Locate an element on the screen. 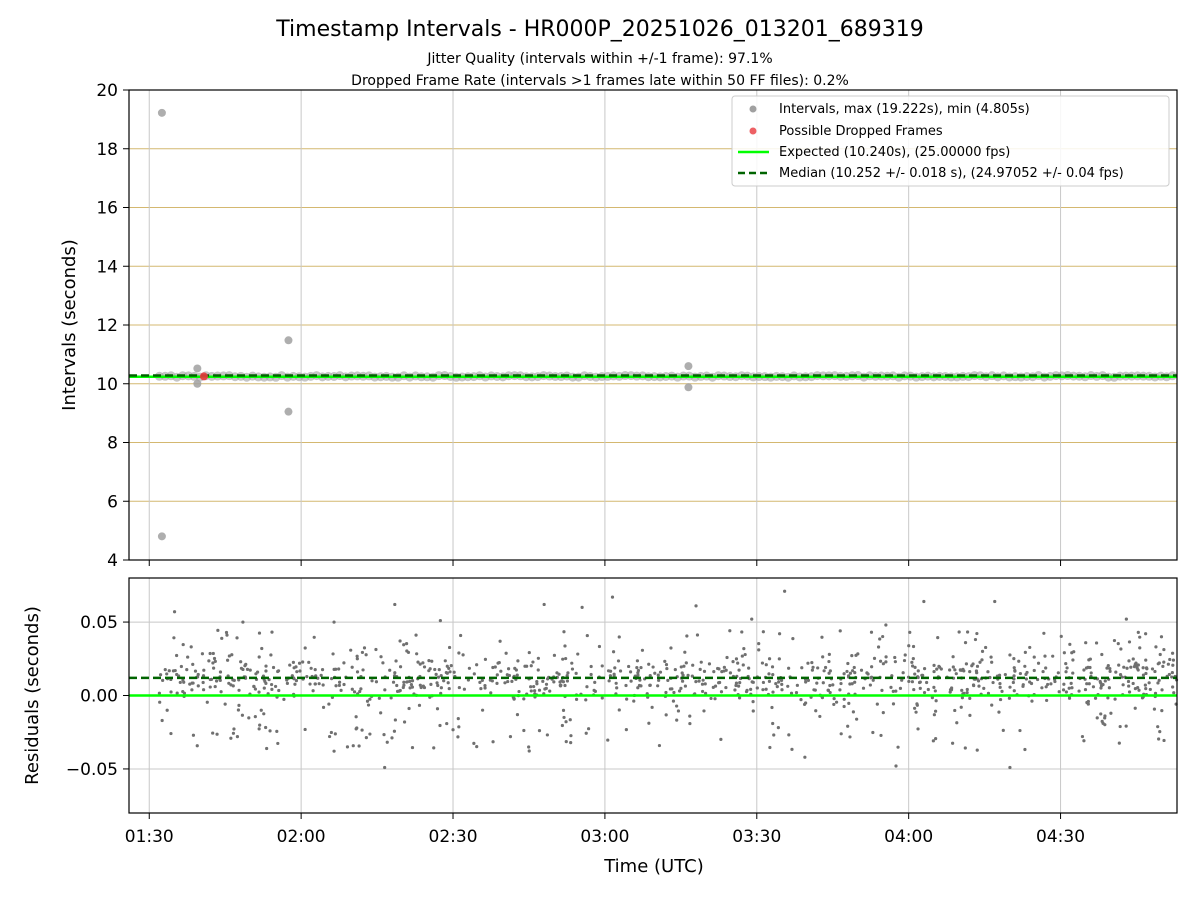  legend-expected-label: Expected (10.240s), (25.00000 fps) is located at coordinates (894, 152).